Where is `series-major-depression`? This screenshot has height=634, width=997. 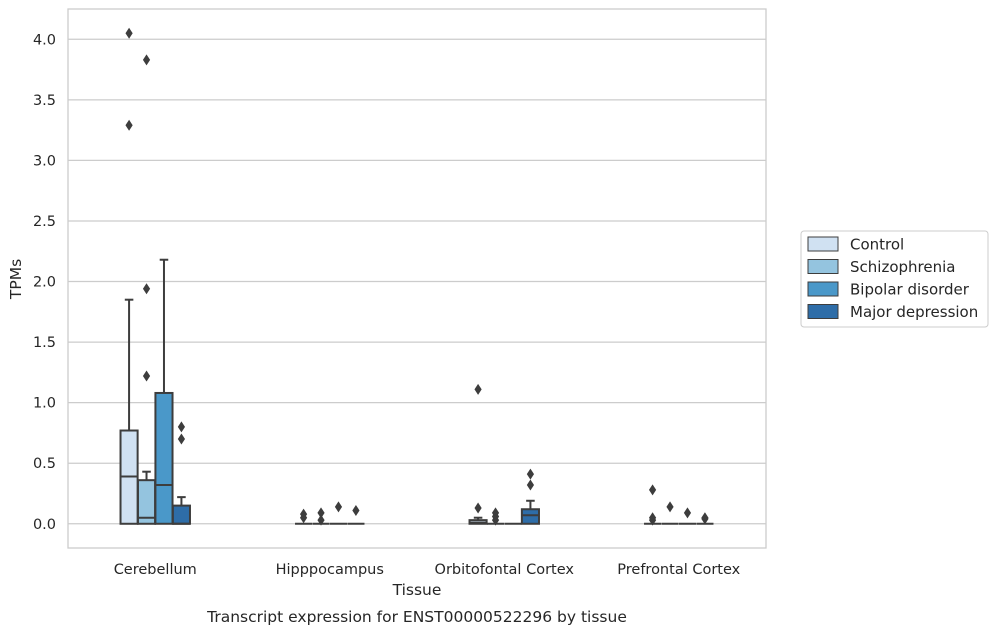
series-major-depression is located at coordinates (442, 473).